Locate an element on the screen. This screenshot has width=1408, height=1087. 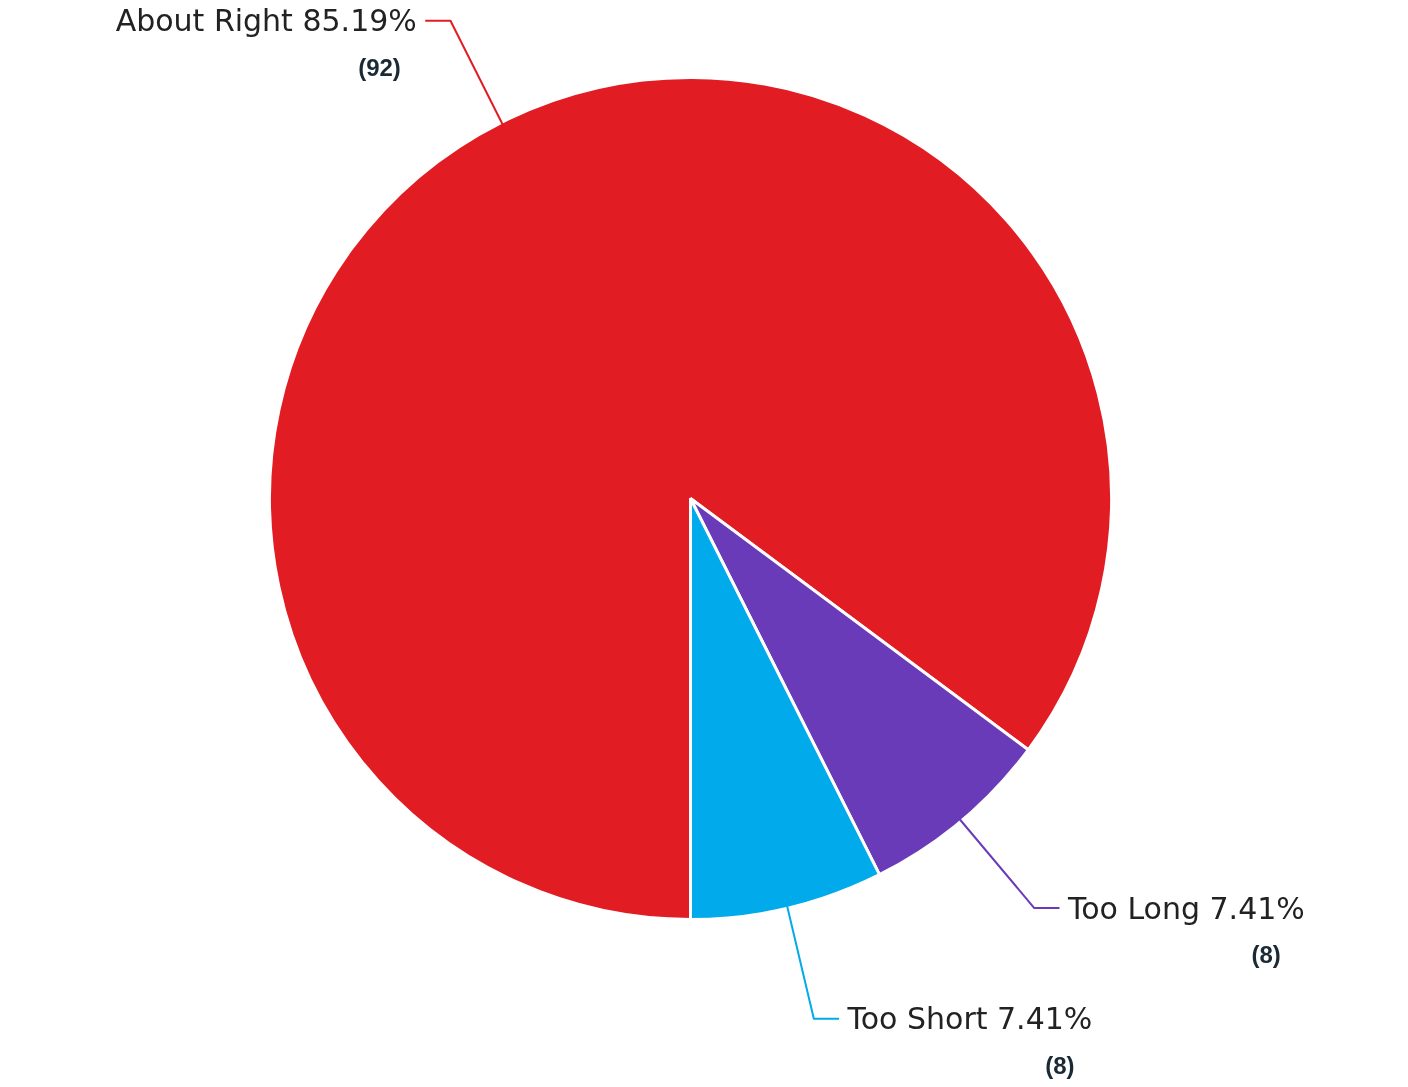
text: (92) is located at coordinates (379, 67).